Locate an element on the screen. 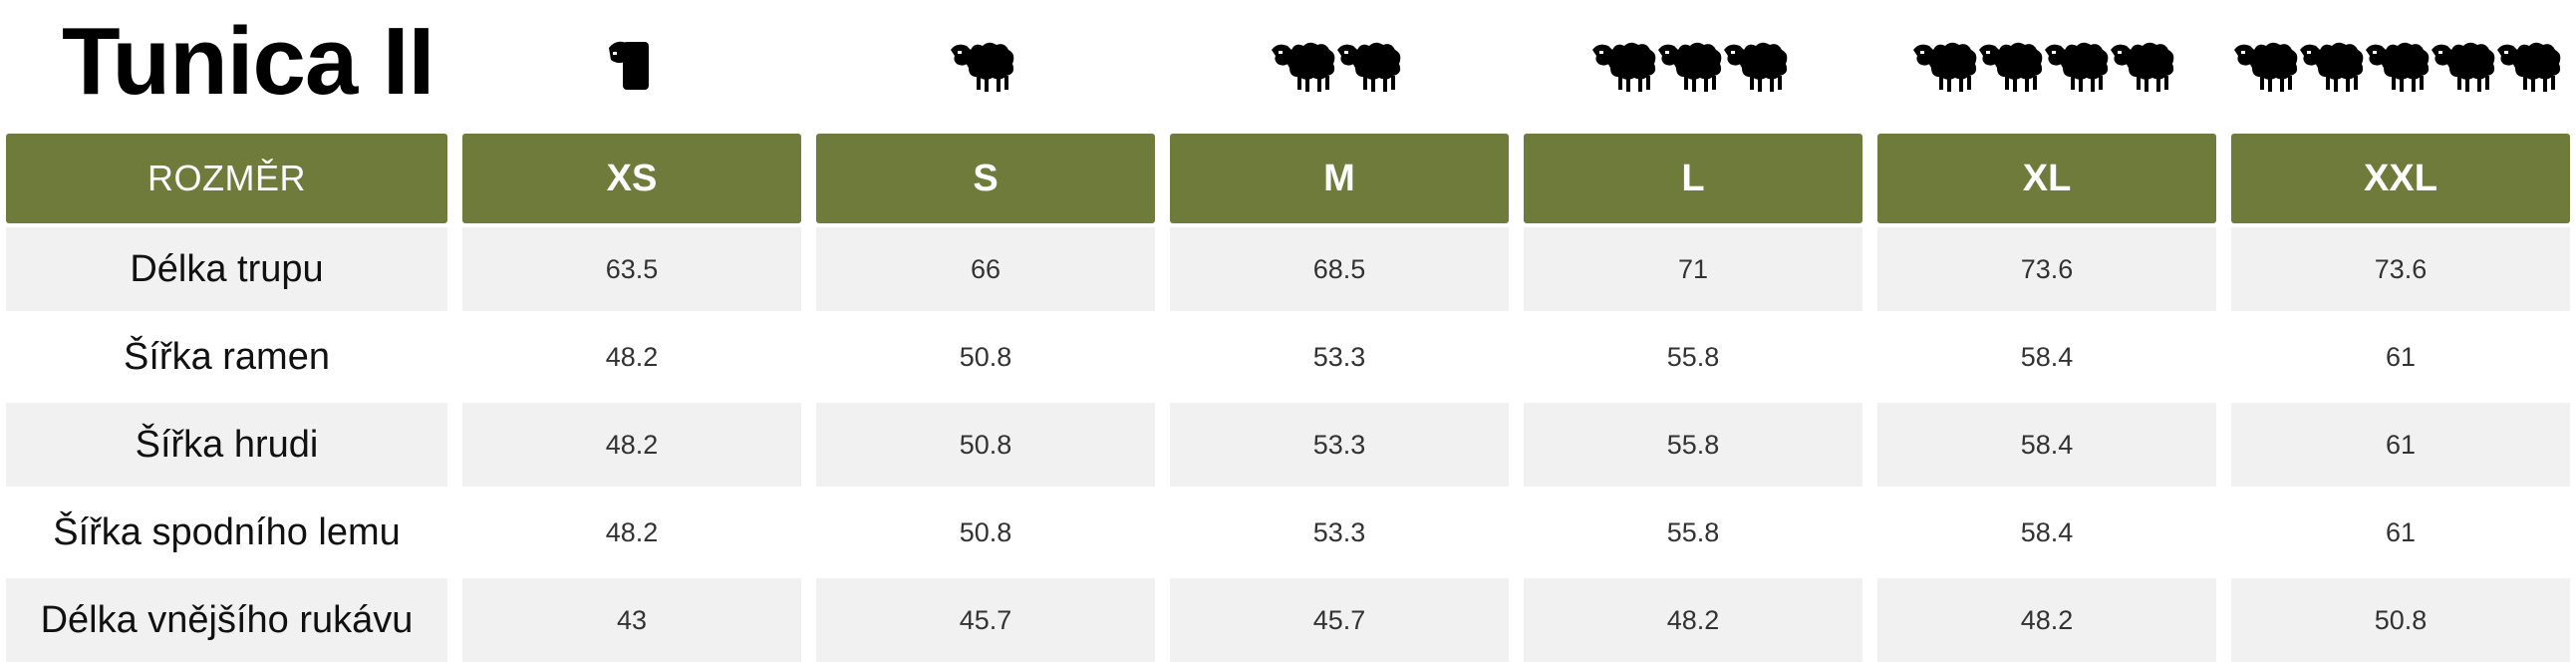 The width and height of the screenshot is (2576, 670). sheep-row-xxl is located at coordinates (2400, 65).